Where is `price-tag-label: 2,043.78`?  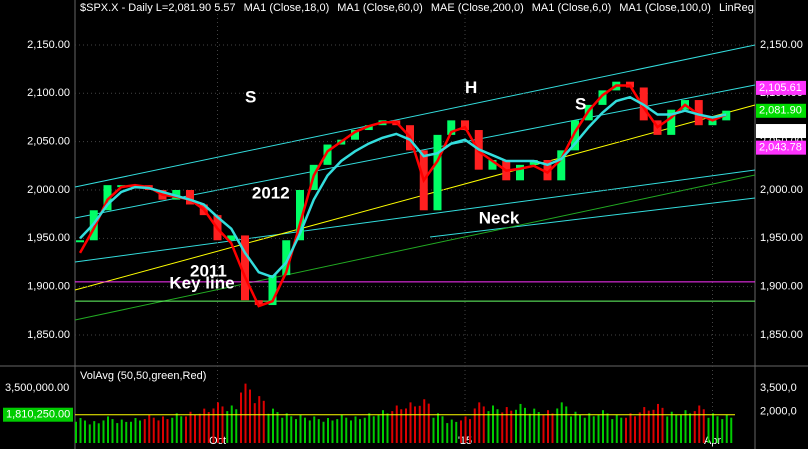 price-tag-label: 2,043.78 is located at coordinates (780, 148).